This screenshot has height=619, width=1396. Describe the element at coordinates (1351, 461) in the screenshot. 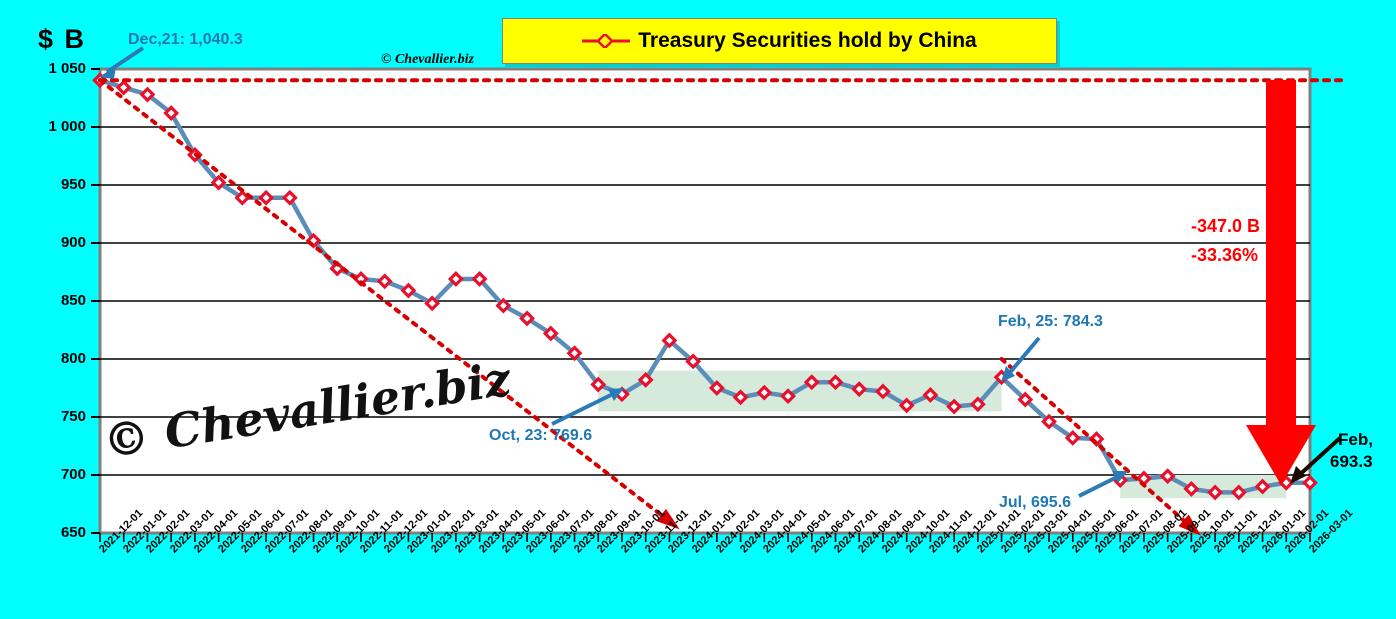

I see `annotation-end-value-number: 693.3` at that location.